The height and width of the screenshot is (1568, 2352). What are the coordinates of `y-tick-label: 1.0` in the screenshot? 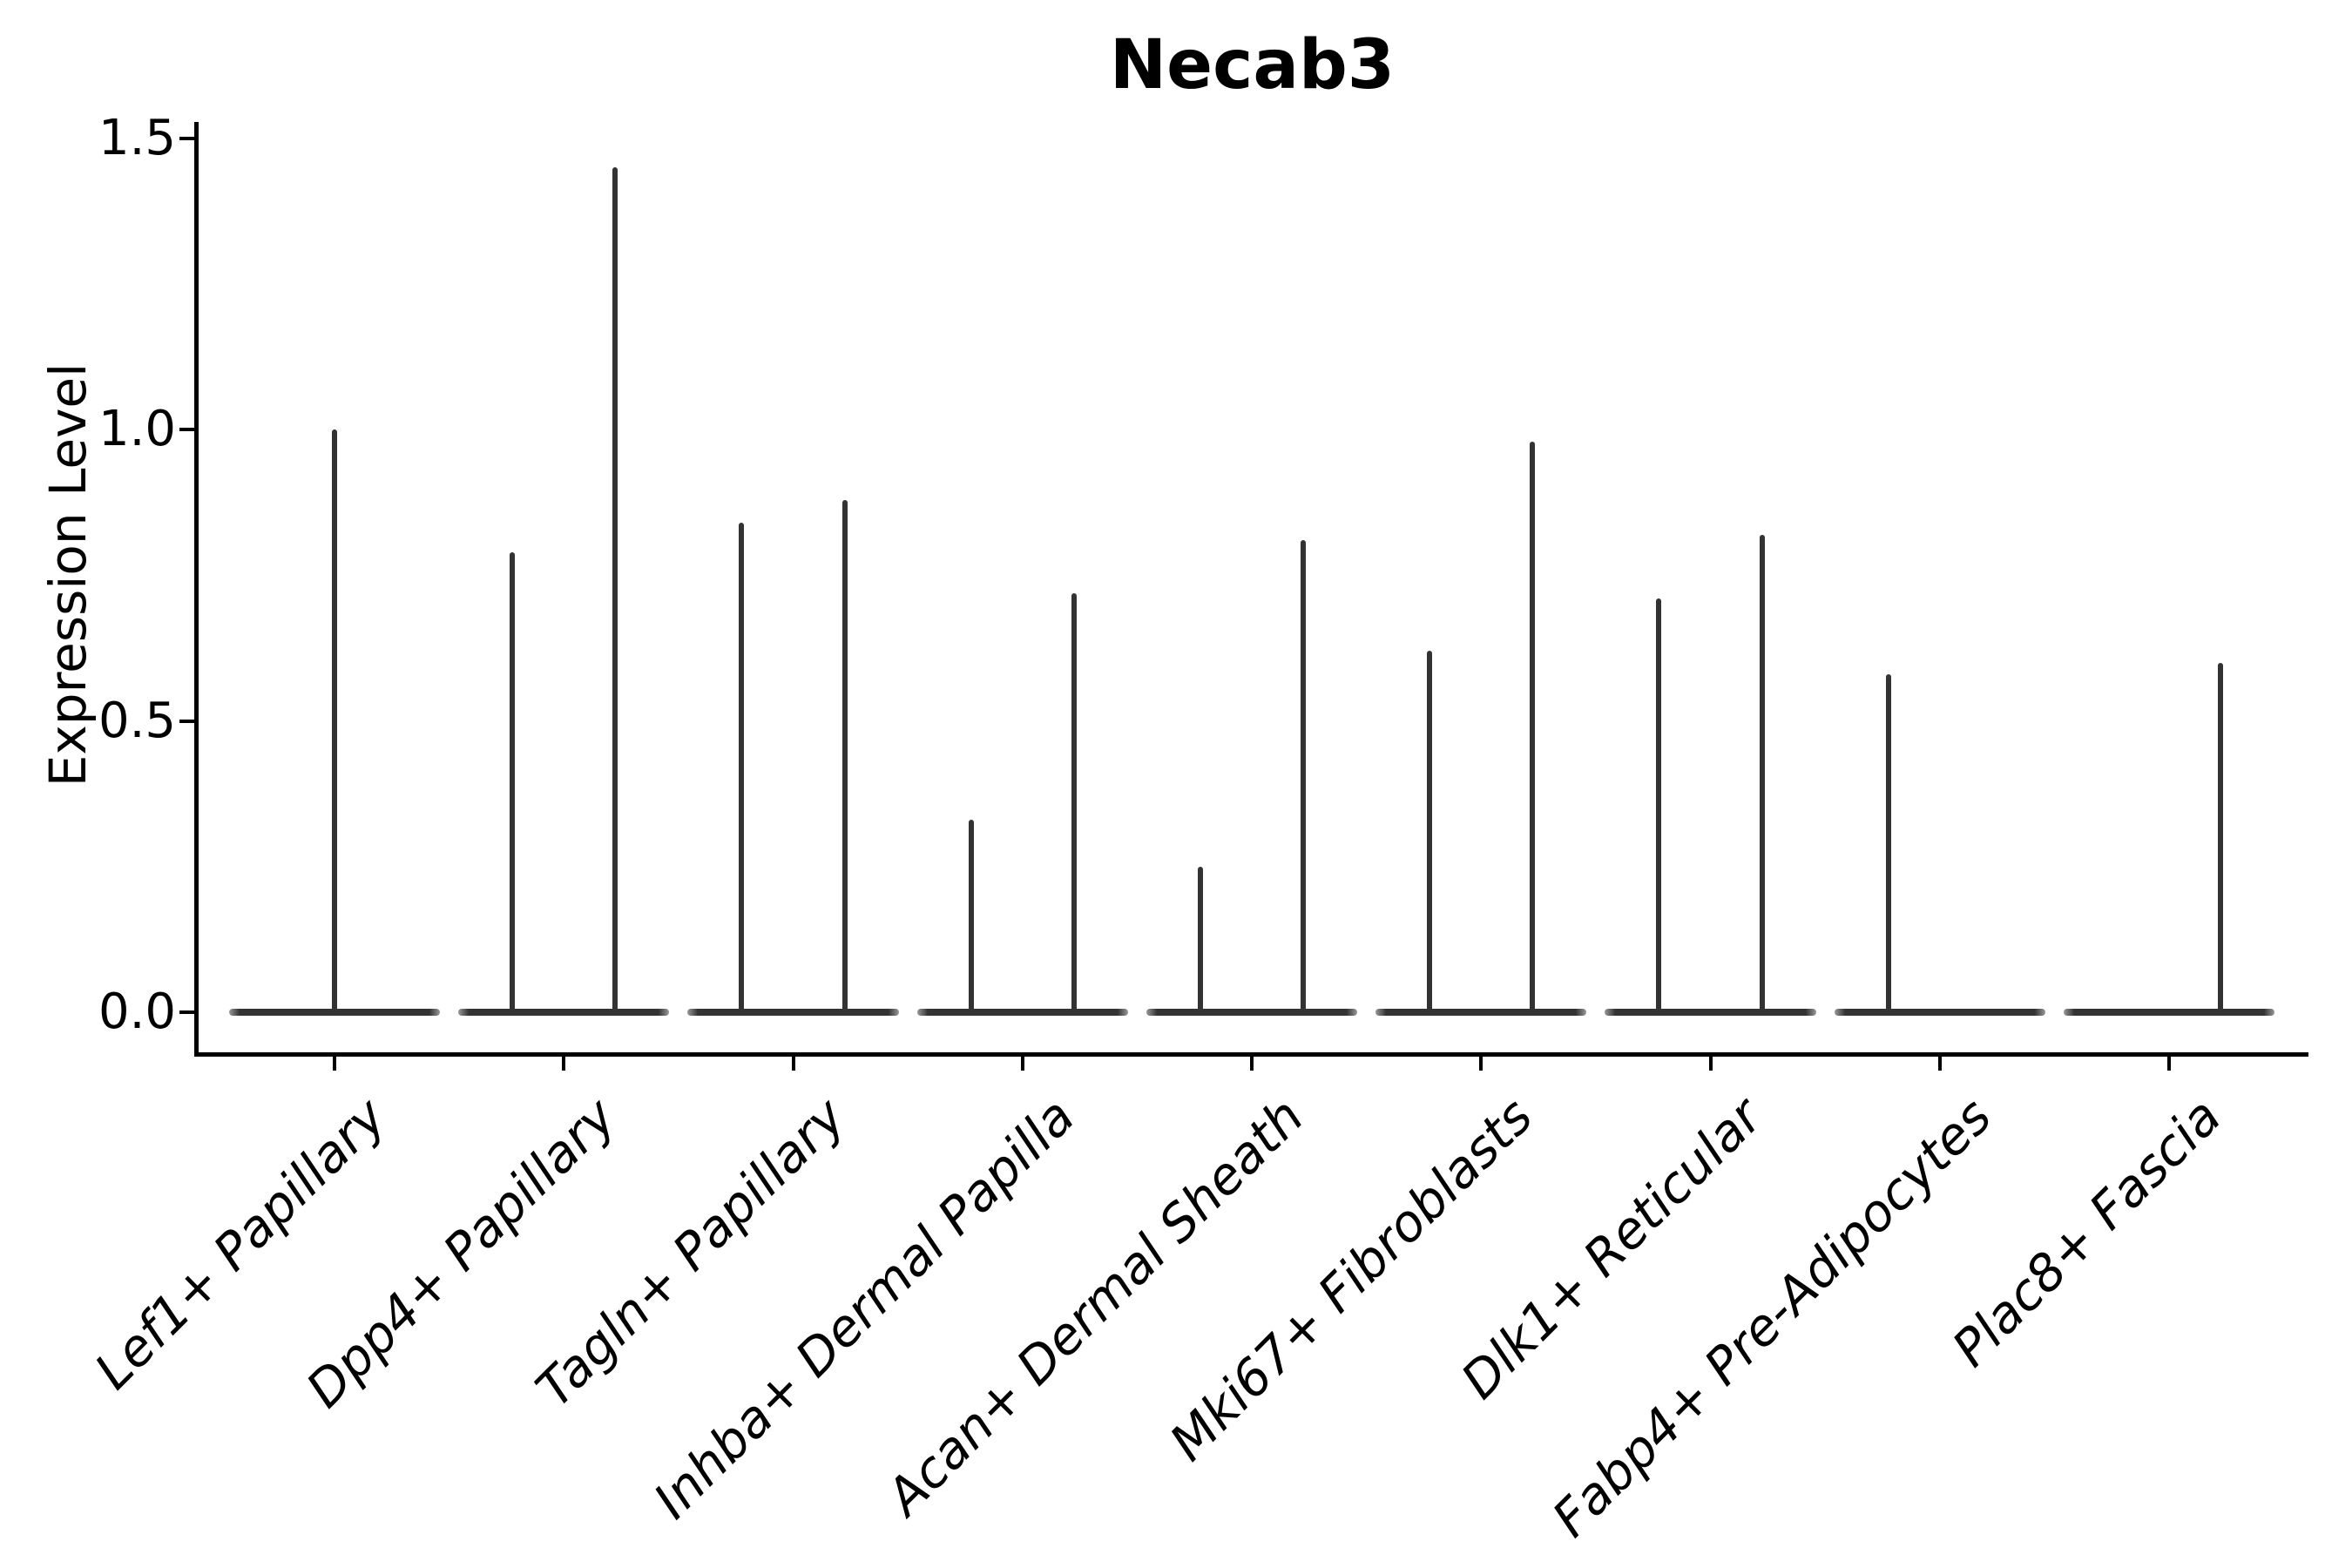 It's located at (137, 430).